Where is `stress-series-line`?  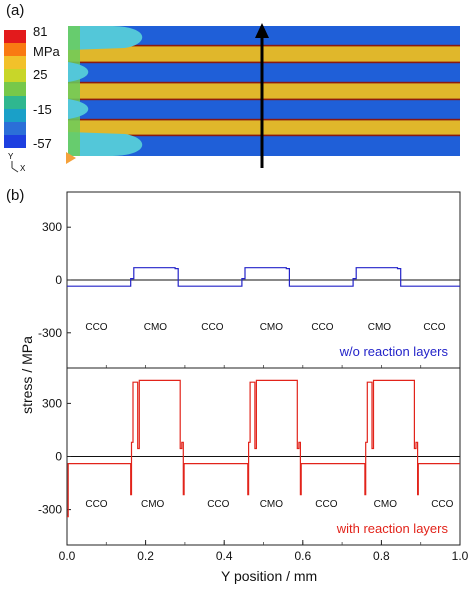 stress-series-line is located at coordinates (263, 277).